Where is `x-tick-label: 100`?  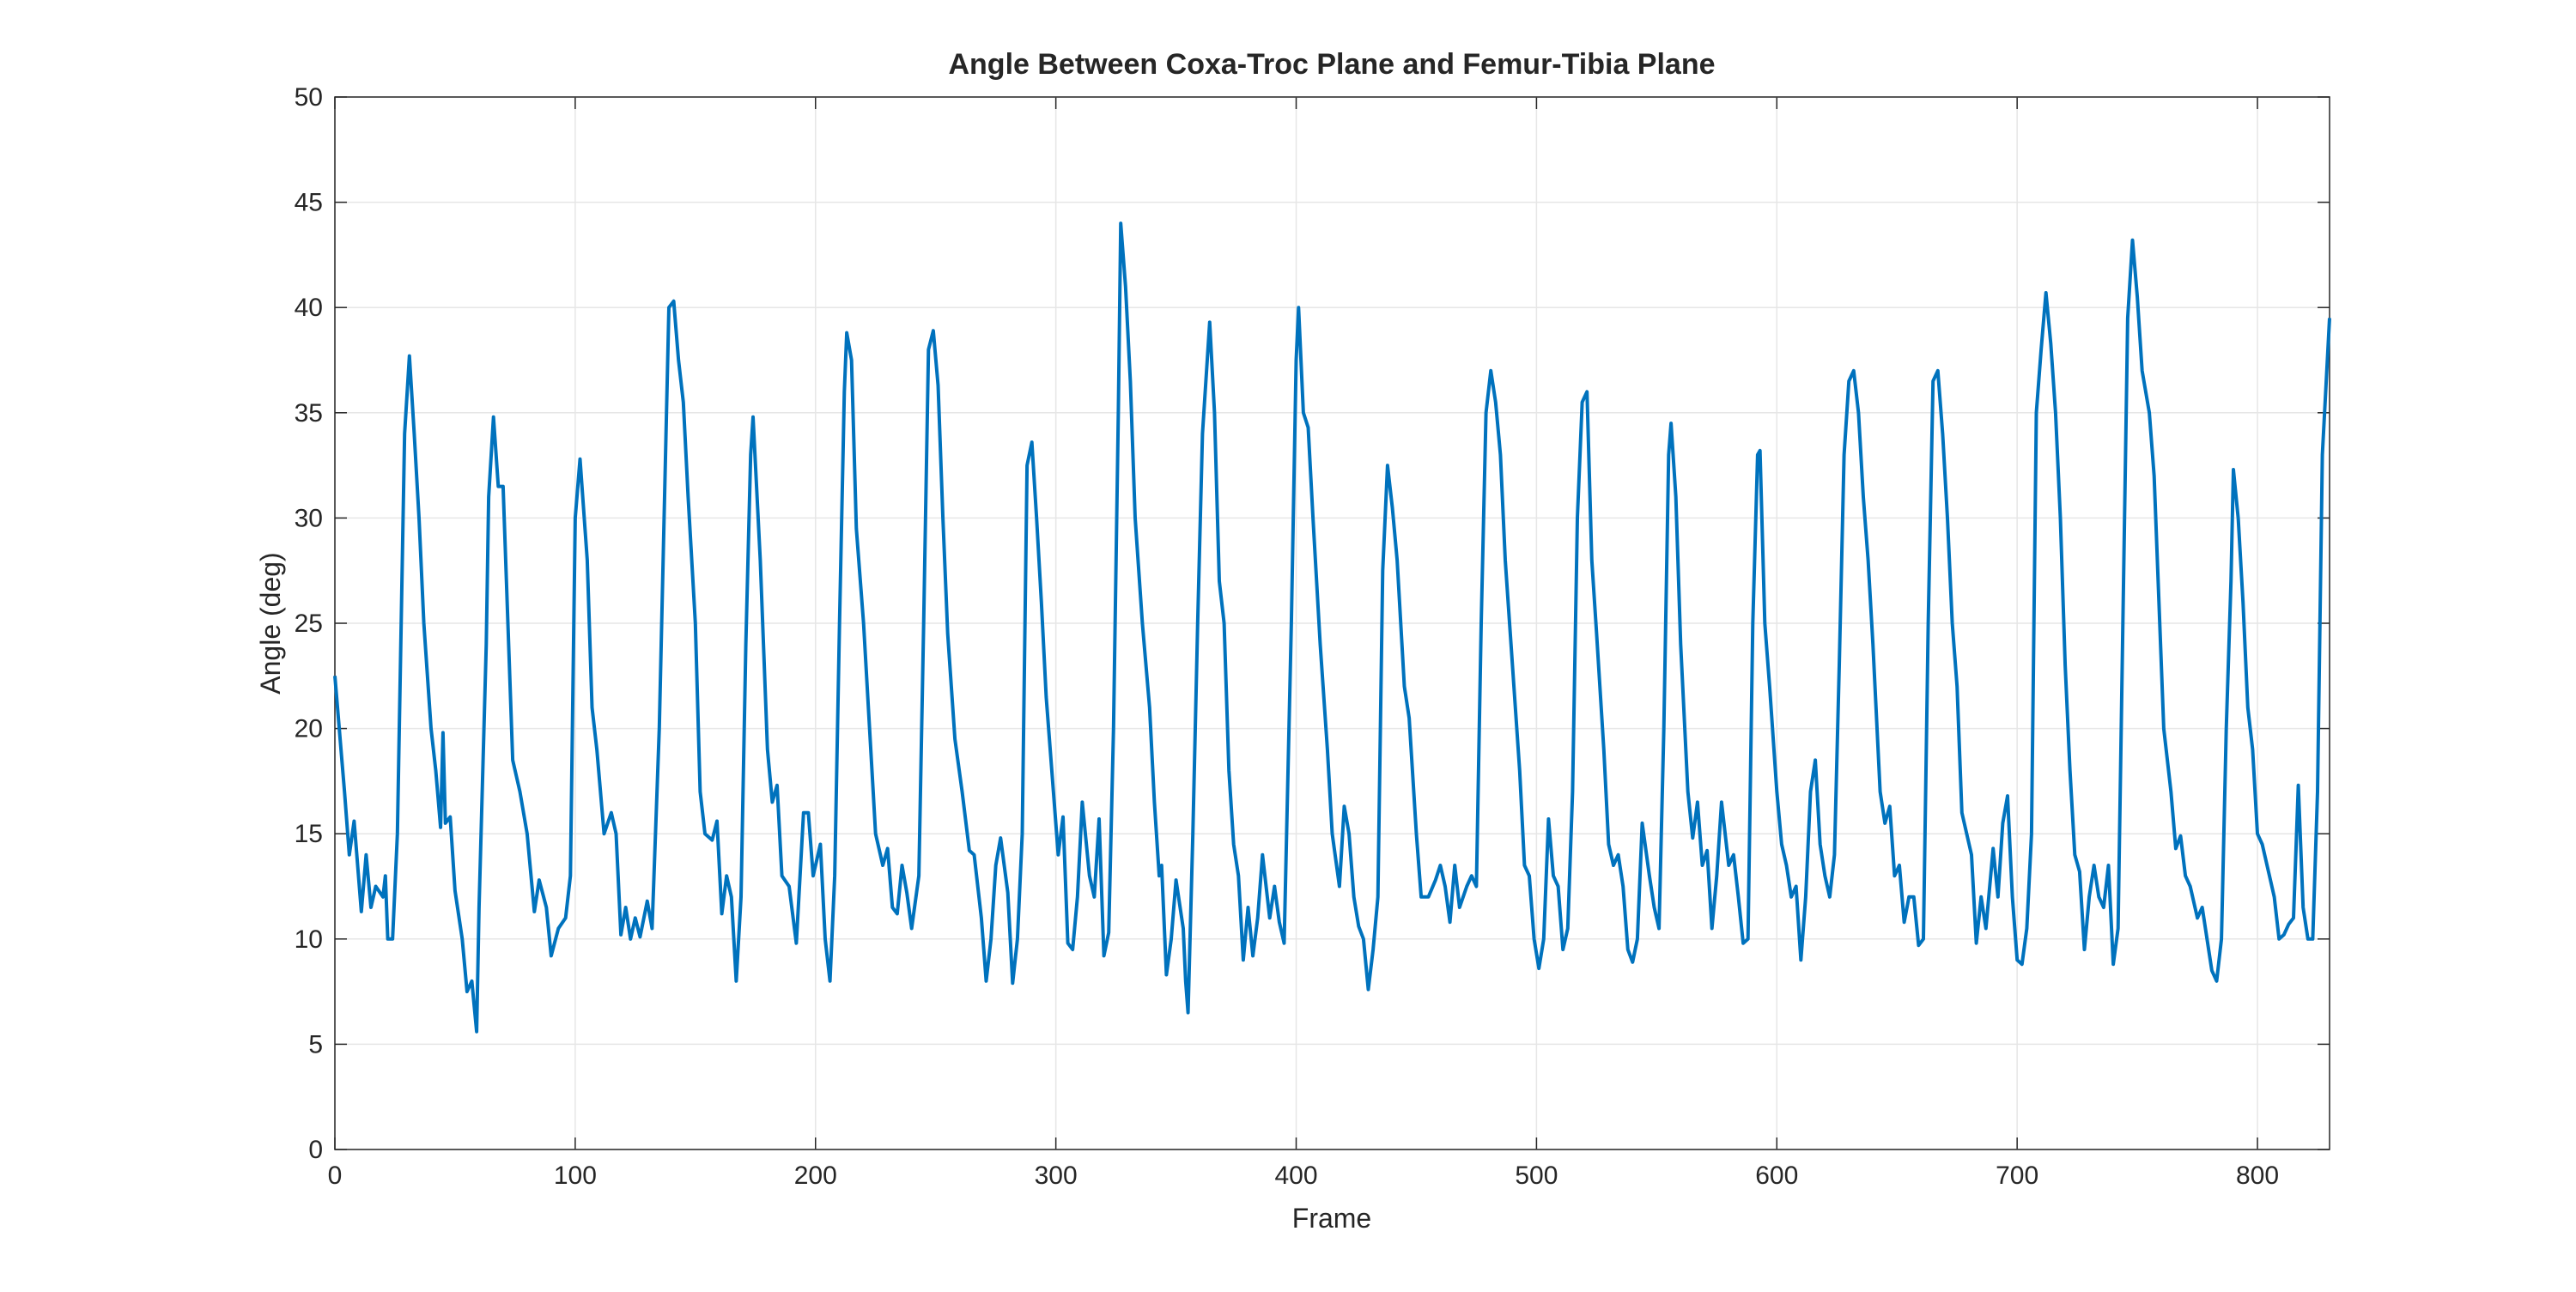 x-tick-label: 100 is located at coordinates (576, 1176).